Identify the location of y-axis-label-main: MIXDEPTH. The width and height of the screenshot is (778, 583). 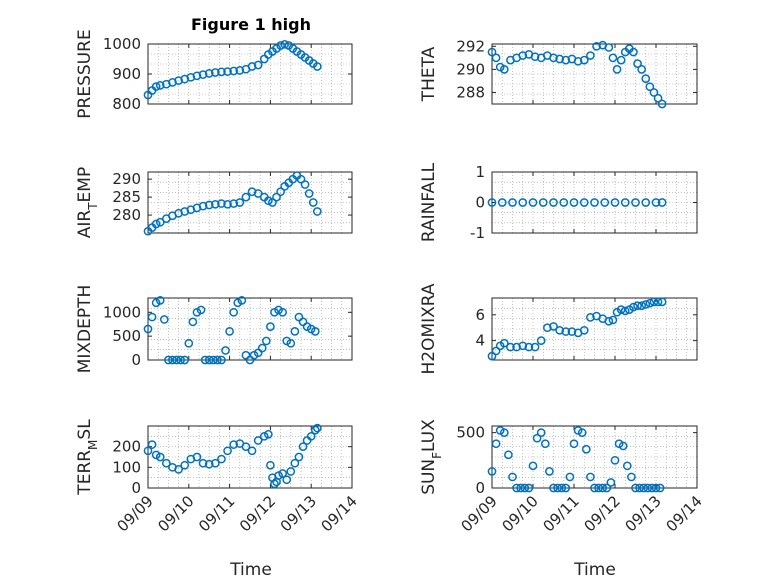
(85, 329).